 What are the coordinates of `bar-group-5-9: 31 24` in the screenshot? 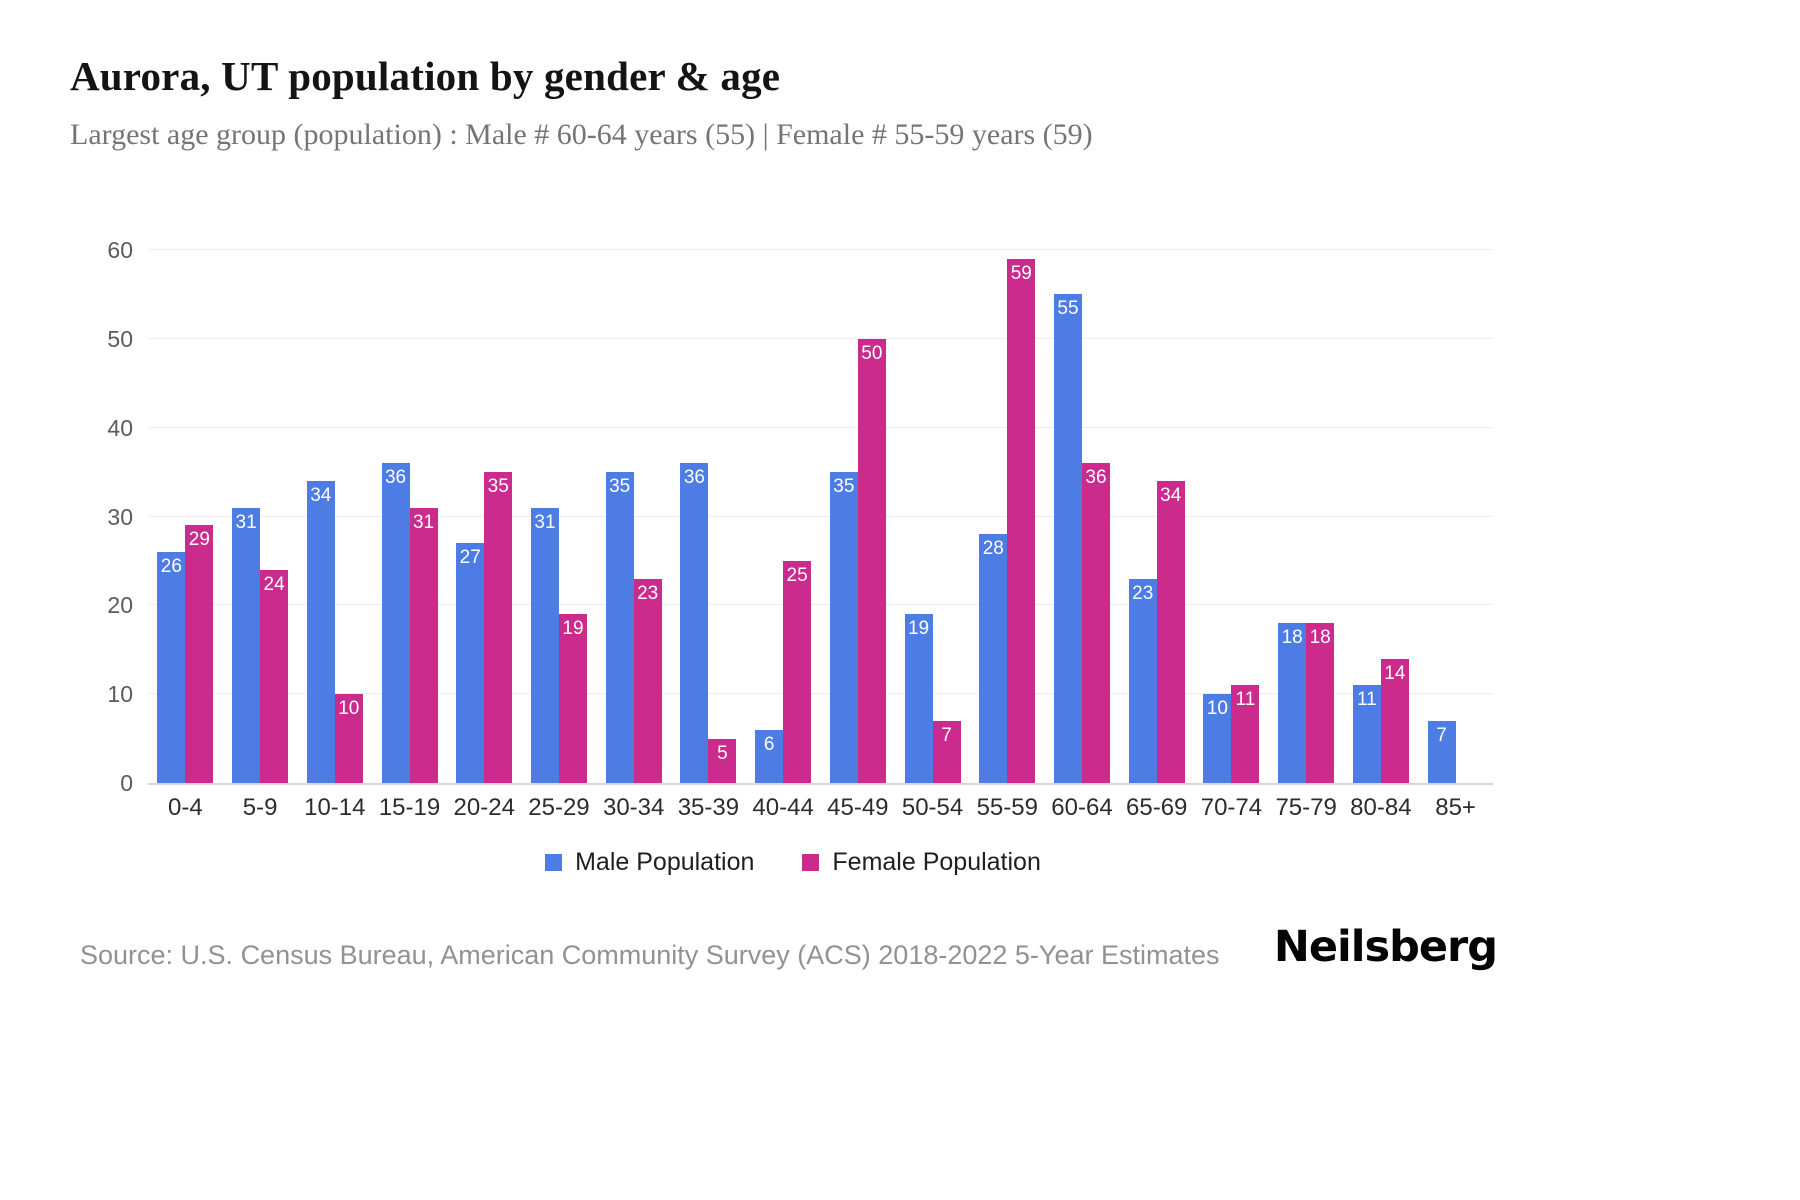 It's located at (260, 516).